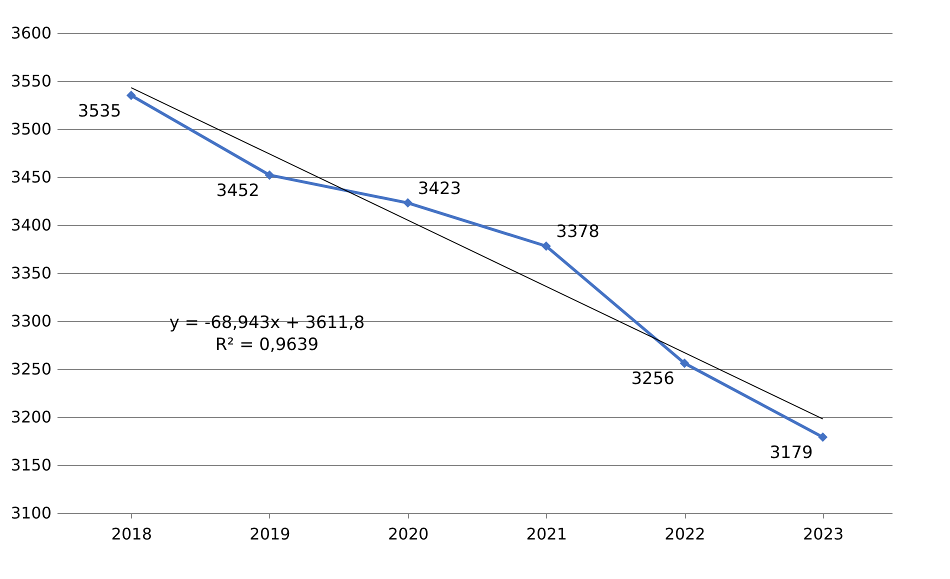  Describe the element at coordinates (578, 232) in the screenshot. I see `data-label: 3378` at that location.